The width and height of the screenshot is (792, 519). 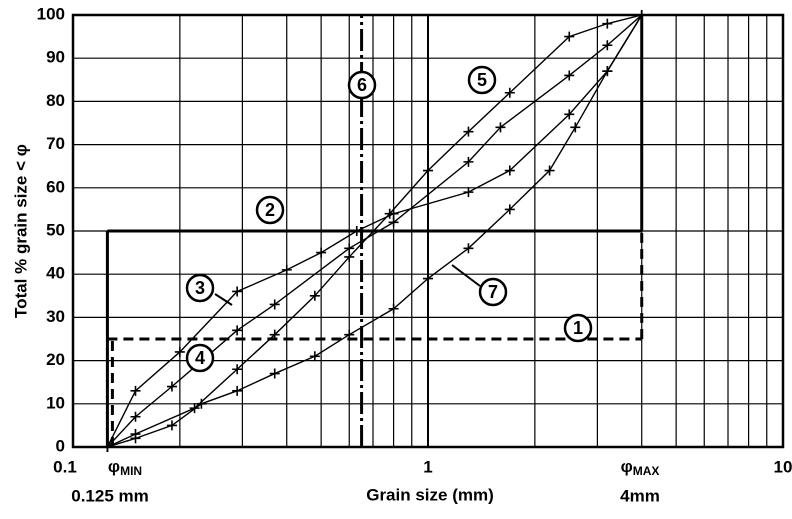 What do you see at coordinates (20, 231) in the screenshot?
I see `y-axis-label: Total % grain size < φ` at bounding box center [20, 231].